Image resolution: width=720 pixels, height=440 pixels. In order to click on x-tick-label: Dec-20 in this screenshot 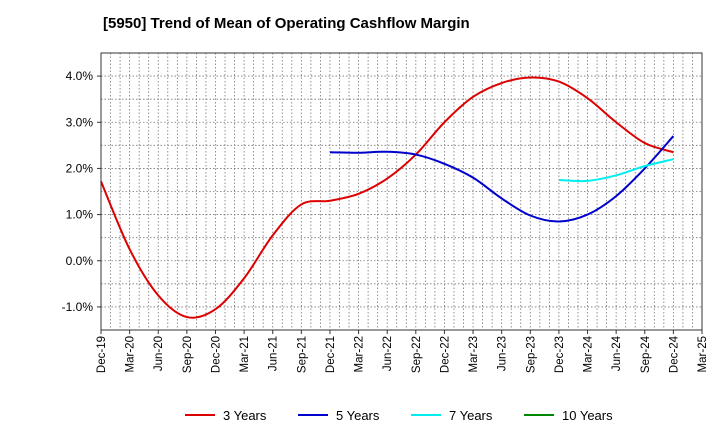, I will do `click(216, 354)`.